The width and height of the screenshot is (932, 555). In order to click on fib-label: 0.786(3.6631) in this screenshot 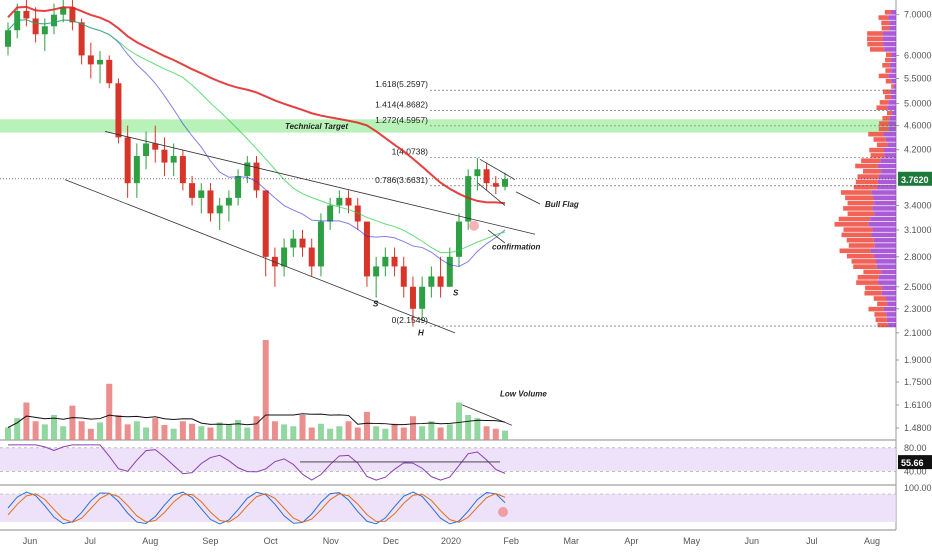, I will do `click(401, 180)`.